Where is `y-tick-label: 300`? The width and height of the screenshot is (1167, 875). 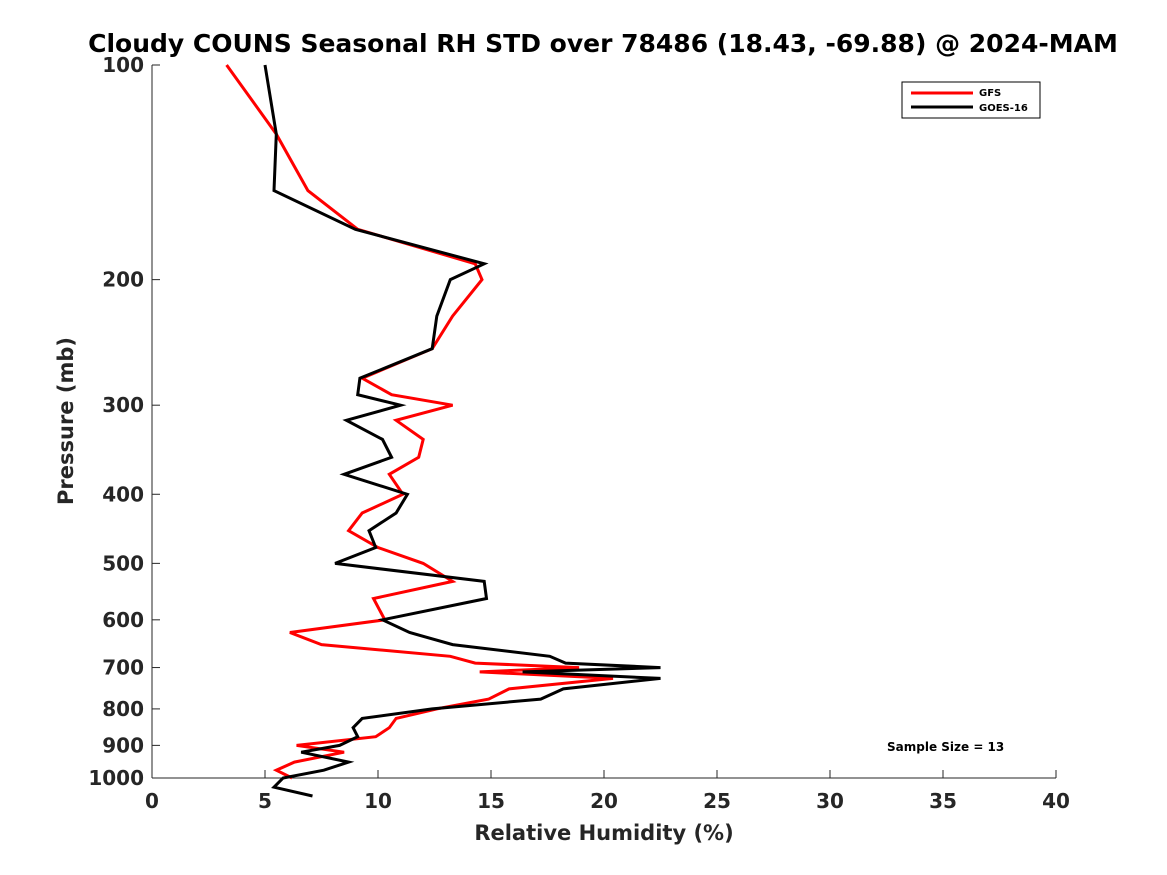
y-tick-label: 300 is located at coordinates (123, 405).